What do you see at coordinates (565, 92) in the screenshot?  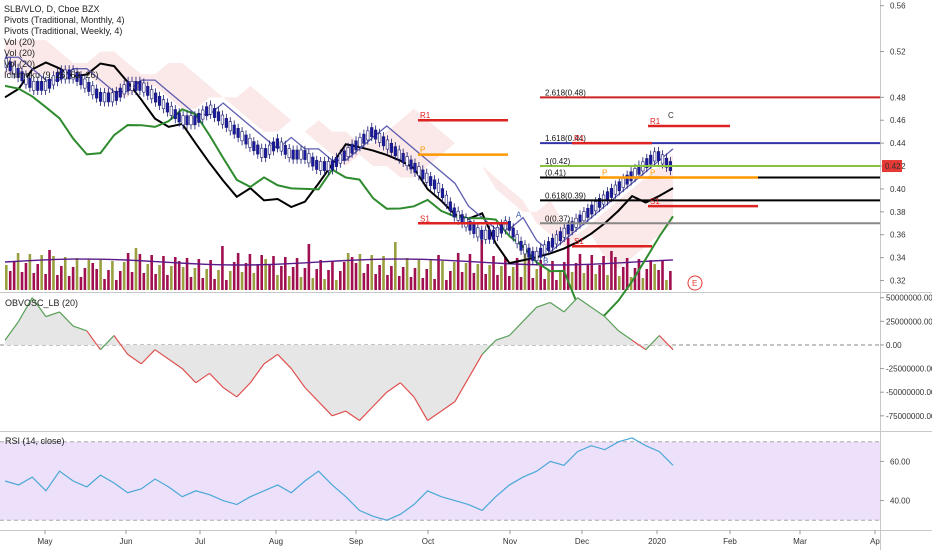 I see `fib-level-label: 2.618(0.48)` at bounding box center [565, 92].